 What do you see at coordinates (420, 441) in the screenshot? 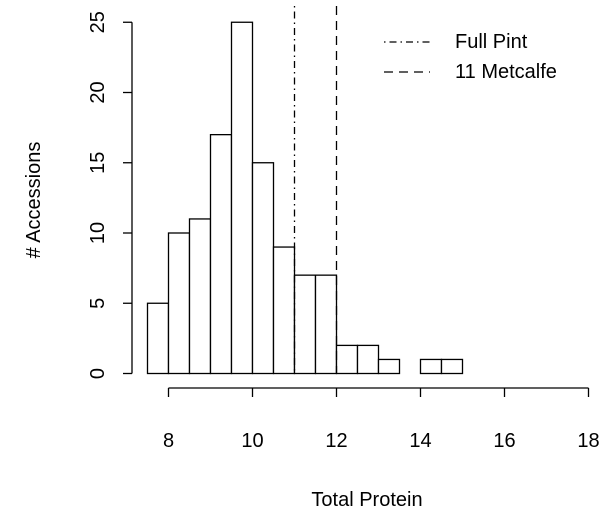
I see `x-tick-label: 14` at bounding box center [420, 441].